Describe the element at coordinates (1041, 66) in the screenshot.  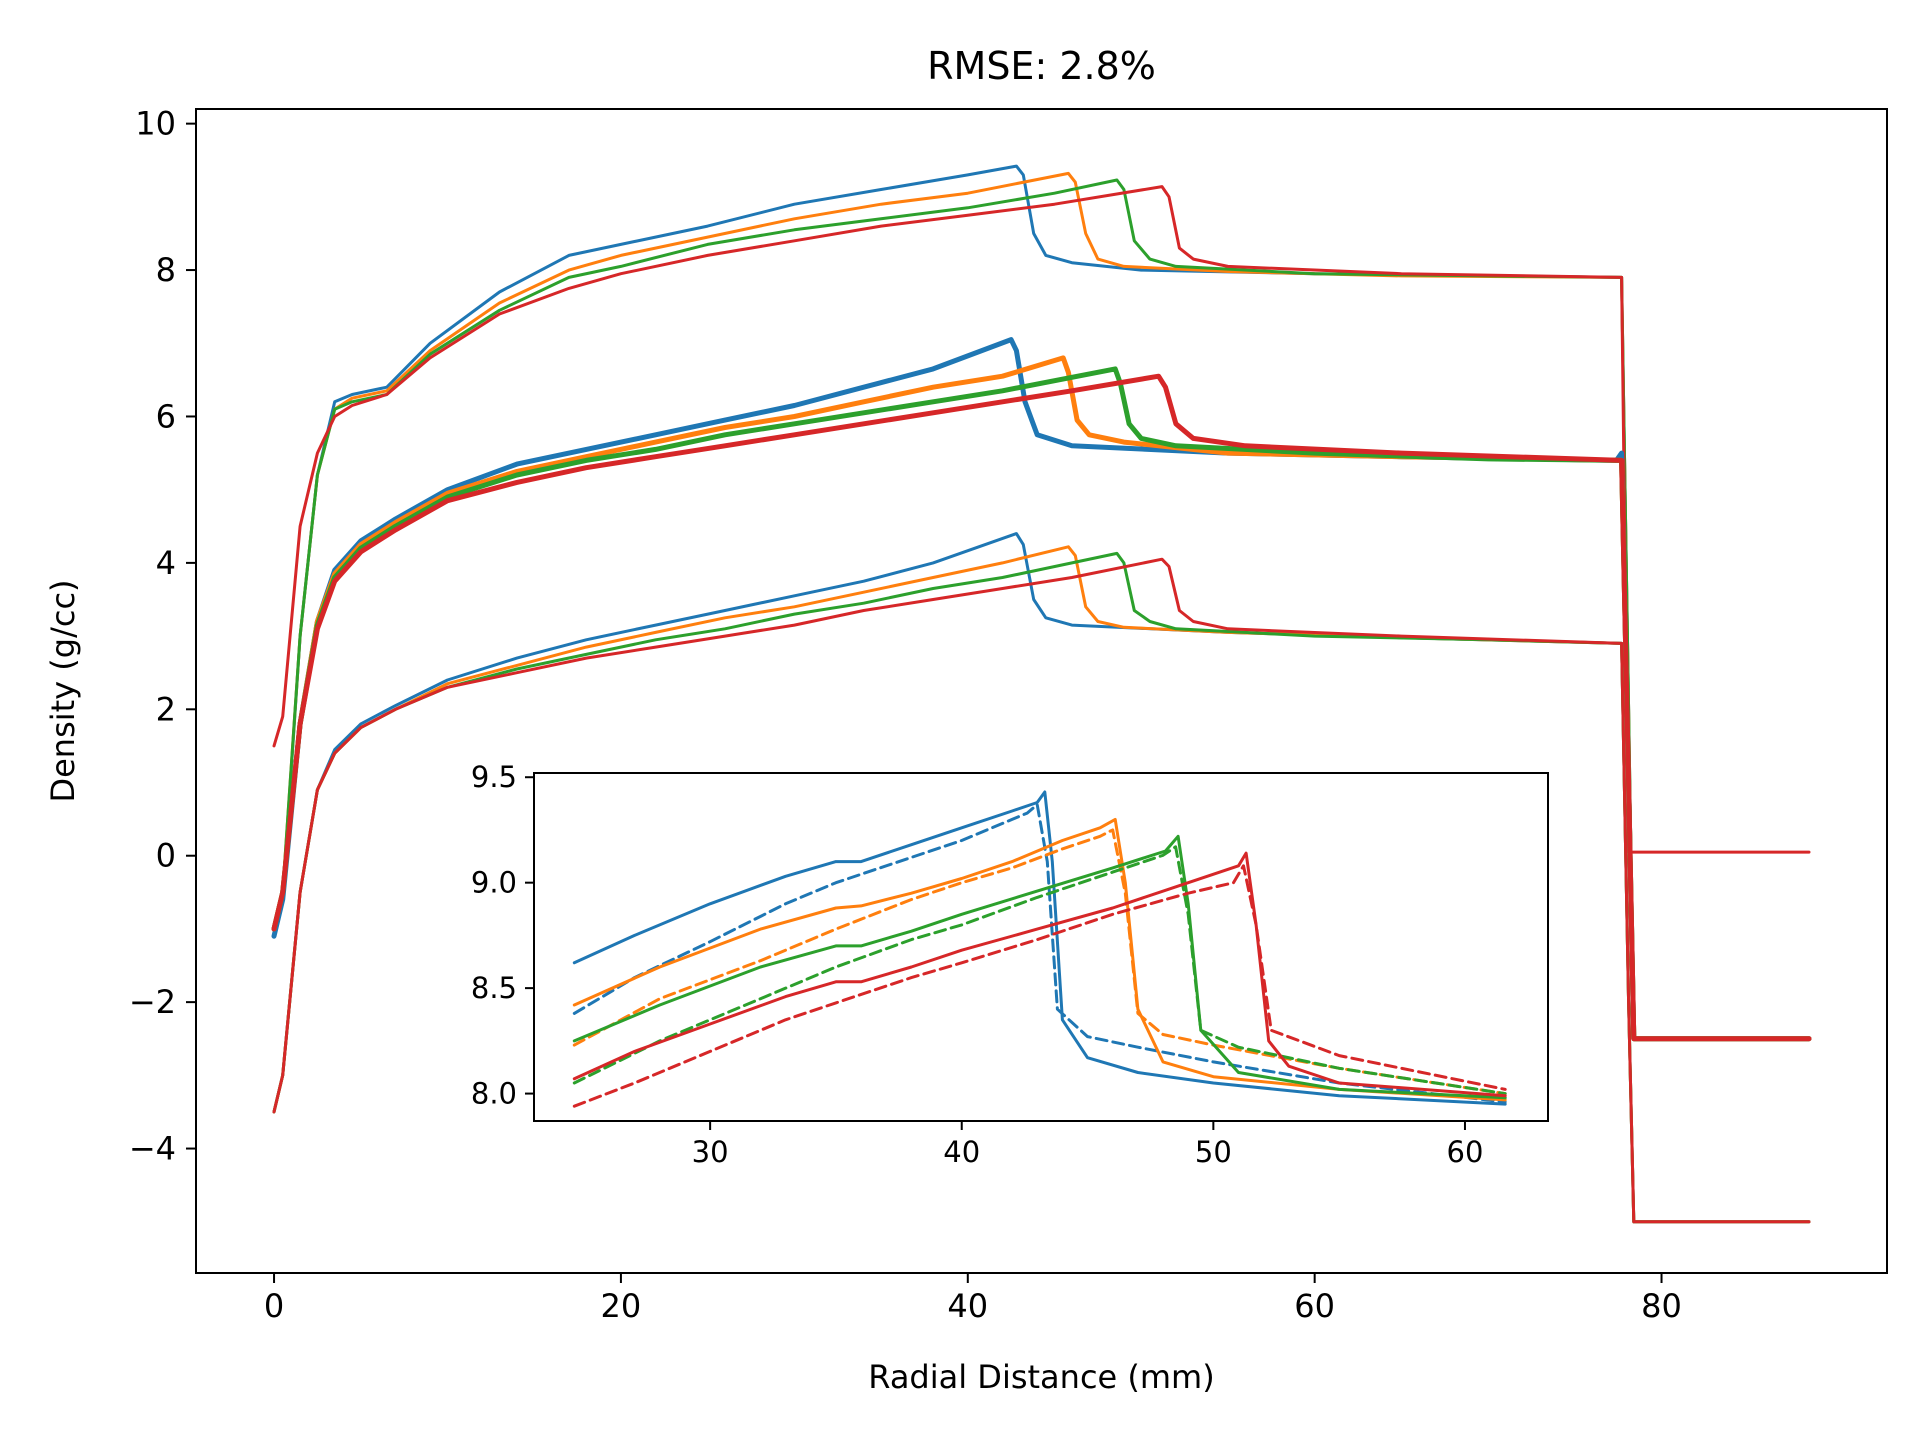
I see `chart-title: RMSE: 2.8%` at that location.